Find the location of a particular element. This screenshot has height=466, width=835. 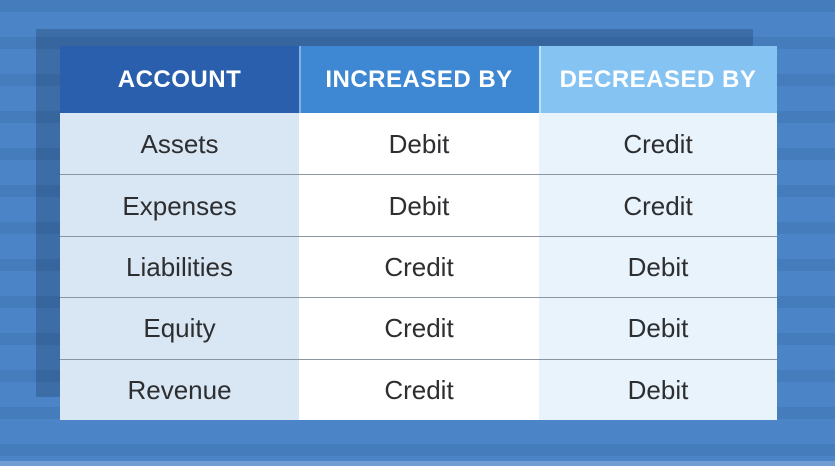

cell-liabilities-increased-by: Credit is located at coordinates (419, 266).